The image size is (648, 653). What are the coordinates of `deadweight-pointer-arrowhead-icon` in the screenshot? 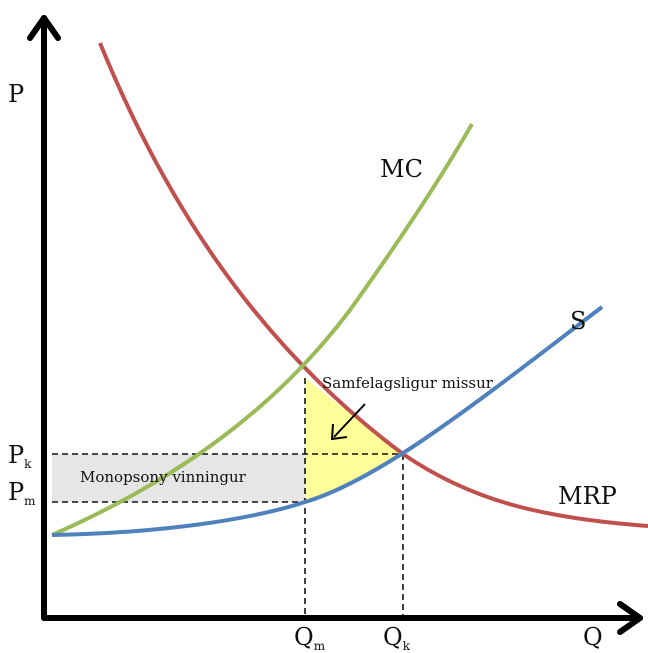 It's located at (339, 432).